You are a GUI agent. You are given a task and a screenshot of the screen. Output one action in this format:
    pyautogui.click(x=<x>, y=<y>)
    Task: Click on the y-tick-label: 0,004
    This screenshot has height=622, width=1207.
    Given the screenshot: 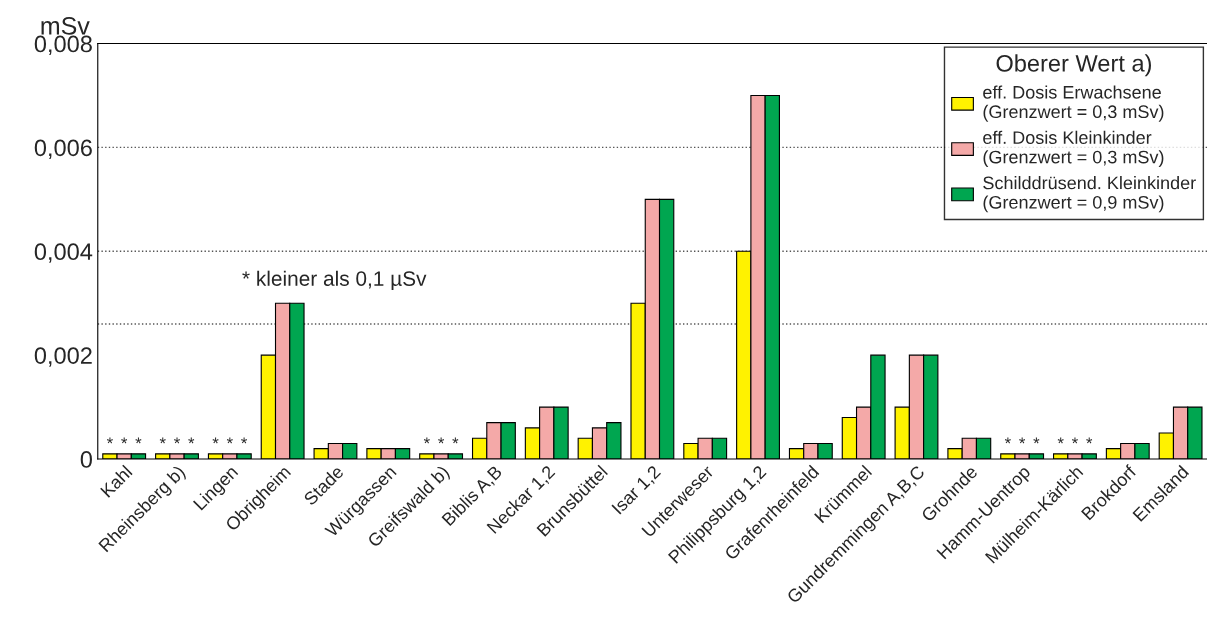 What is the action you would take?
    pyautogui.click(x=63, y=253)
    